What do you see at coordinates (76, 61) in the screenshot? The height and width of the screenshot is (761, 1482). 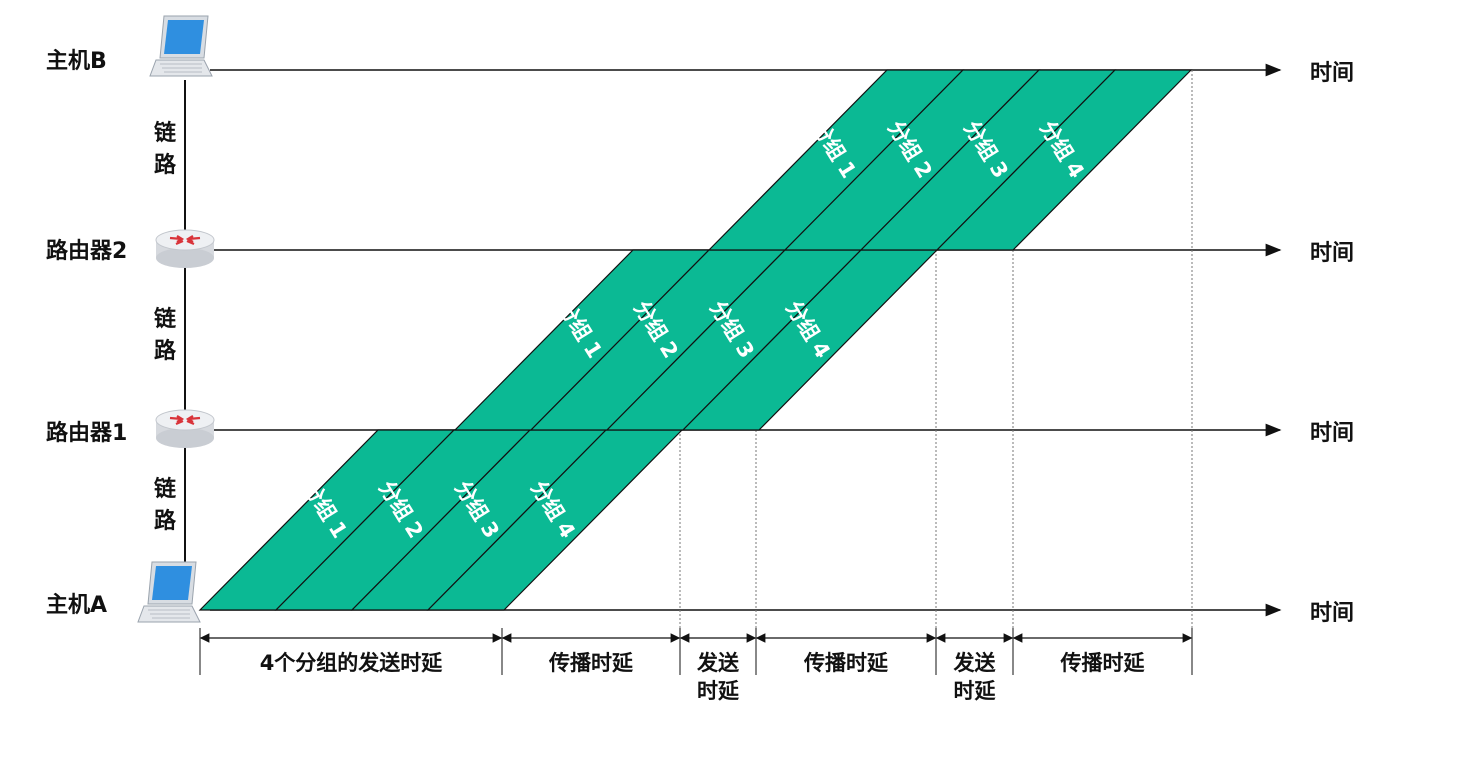 I see `node-label-hostB: 主机B` at bounding box center [76, 61].